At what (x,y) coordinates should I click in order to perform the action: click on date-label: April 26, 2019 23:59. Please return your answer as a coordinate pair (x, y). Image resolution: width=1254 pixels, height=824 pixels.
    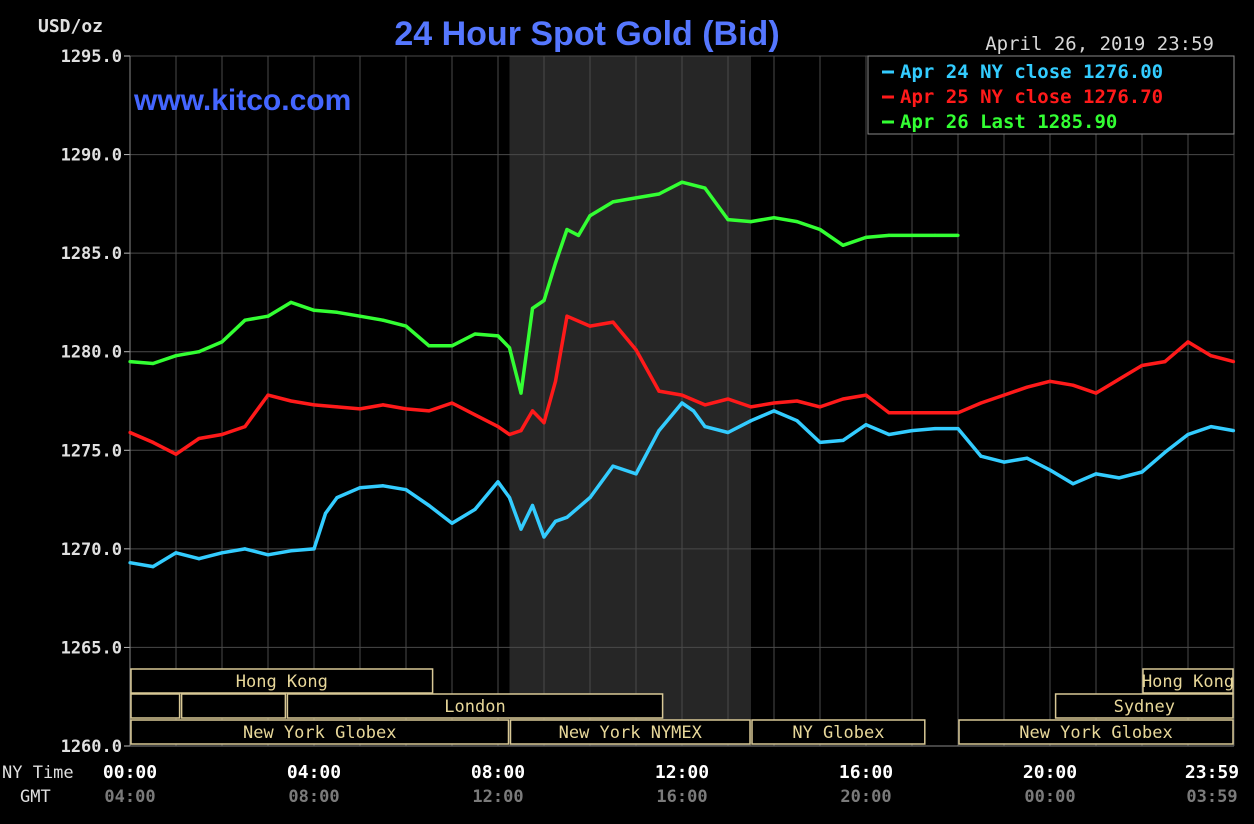
    Looking at the image, I should click on (1099, 44).